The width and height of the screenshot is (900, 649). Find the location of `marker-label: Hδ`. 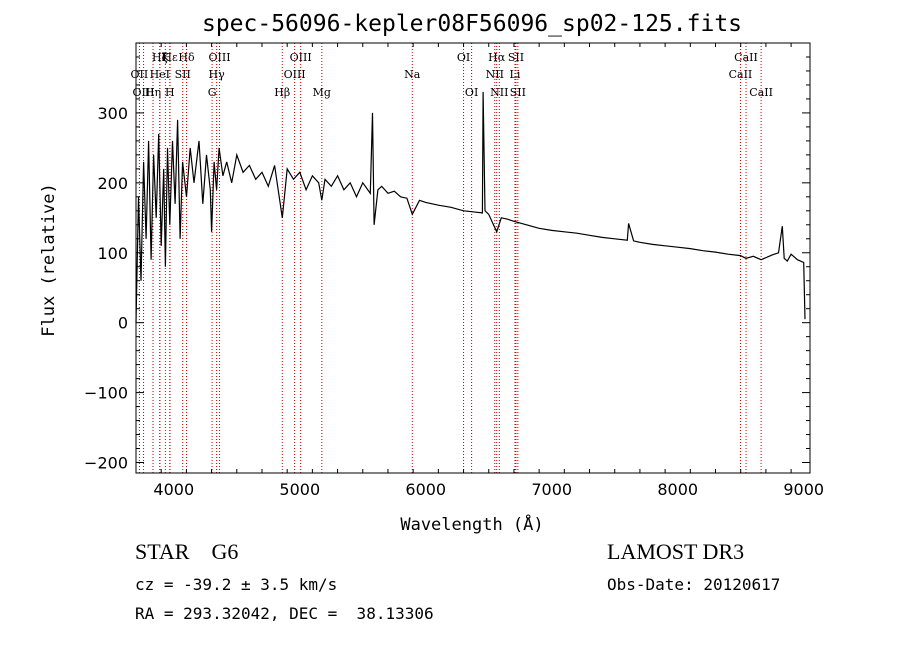

marker-label: Hδ is located at coordinates (186, 57).